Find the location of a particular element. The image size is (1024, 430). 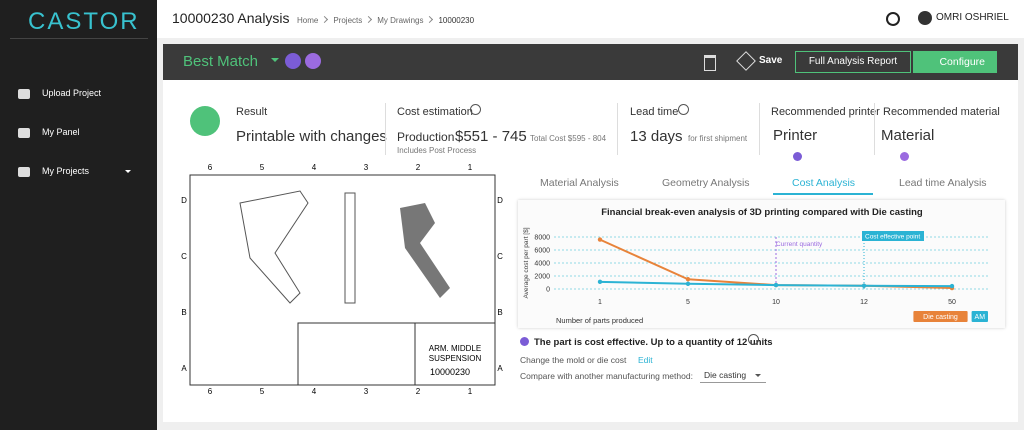

cost-note: Includes Post Process is located at coordinates (437, 150).